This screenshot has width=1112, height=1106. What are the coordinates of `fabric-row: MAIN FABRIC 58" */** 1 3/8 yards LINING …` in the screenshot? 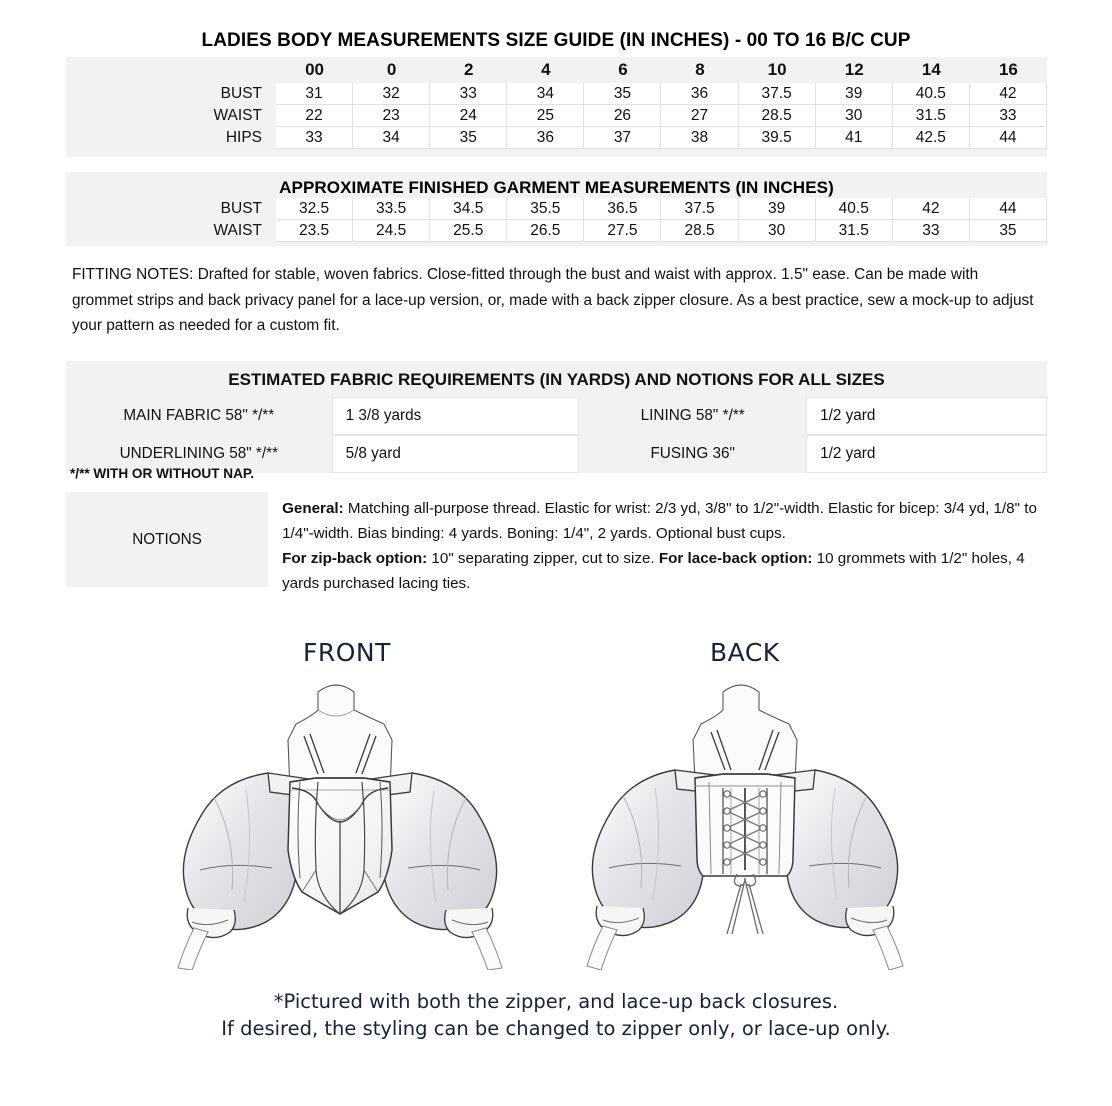 It's located at (556, 416).